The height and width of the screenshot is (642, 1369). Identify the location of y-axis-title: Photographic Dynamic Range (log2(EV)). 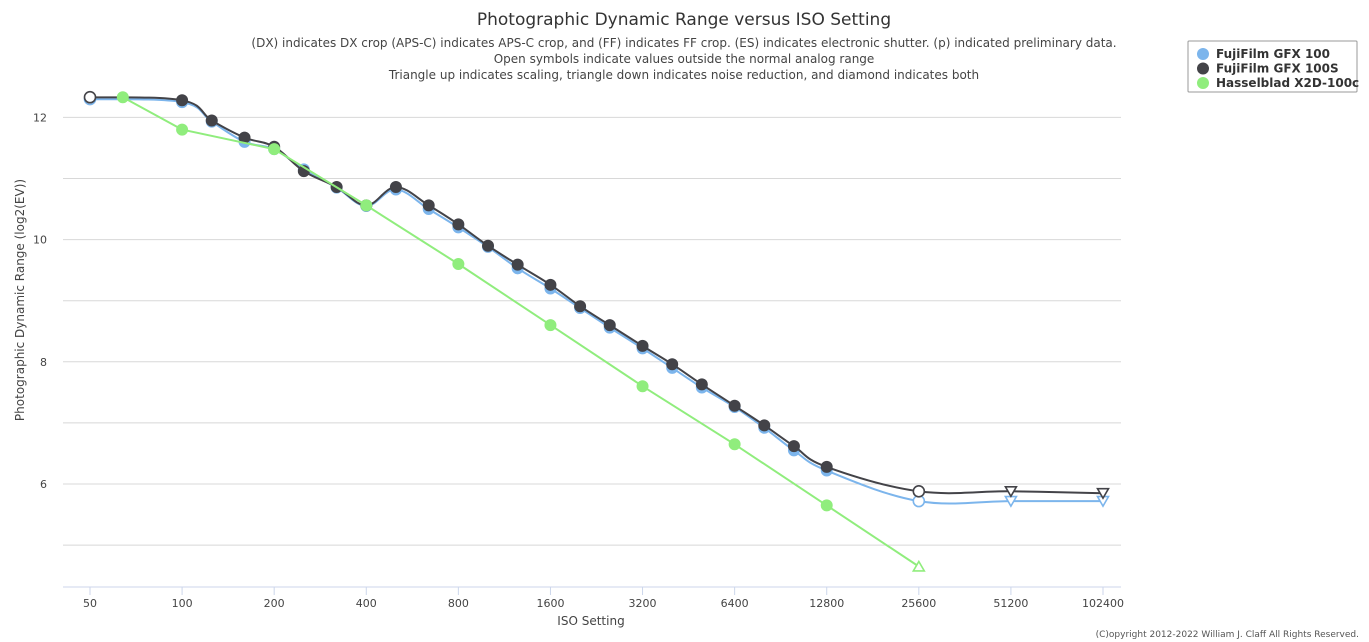
(20, 300).